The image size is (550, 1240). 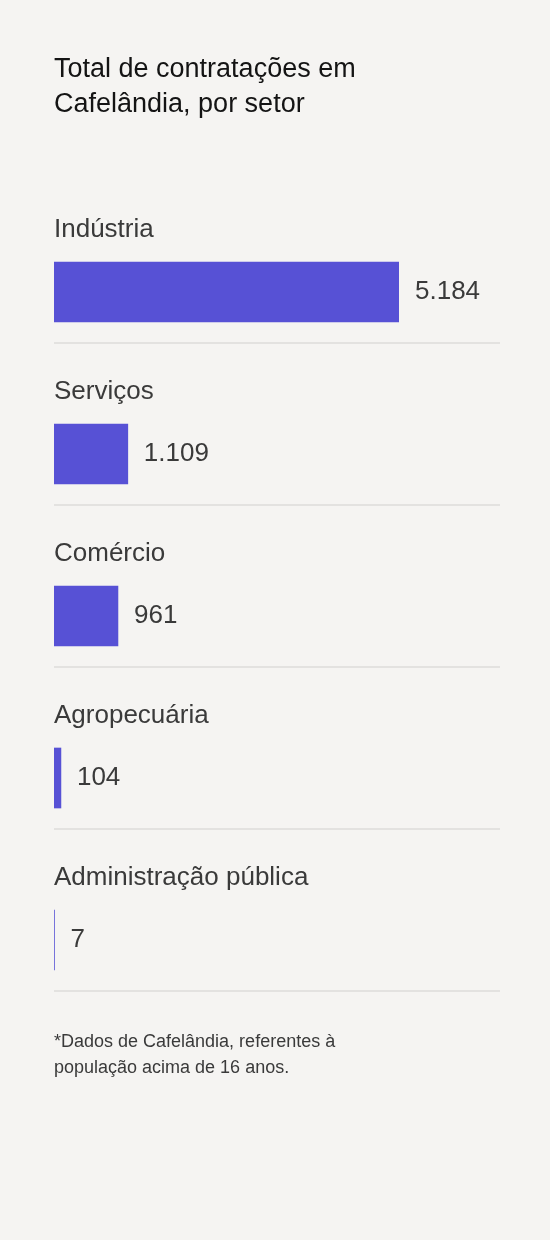 I want to click on data-label: 1.109, so click(x=176, y=452).